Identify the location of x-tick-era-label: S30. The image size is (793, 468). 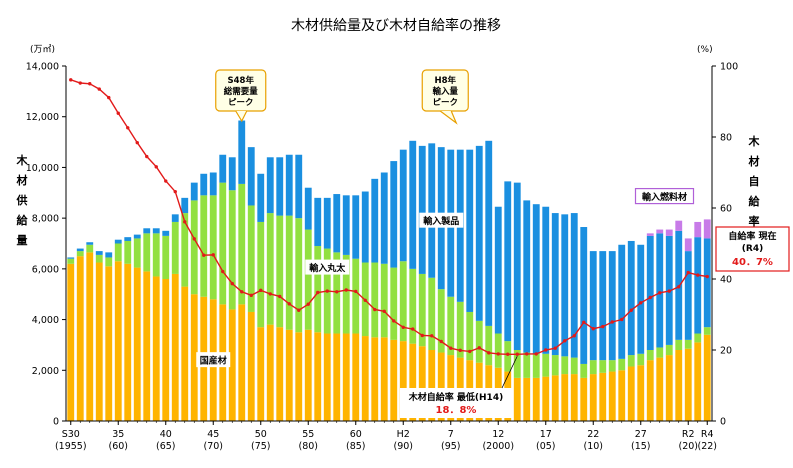
(71, 434).